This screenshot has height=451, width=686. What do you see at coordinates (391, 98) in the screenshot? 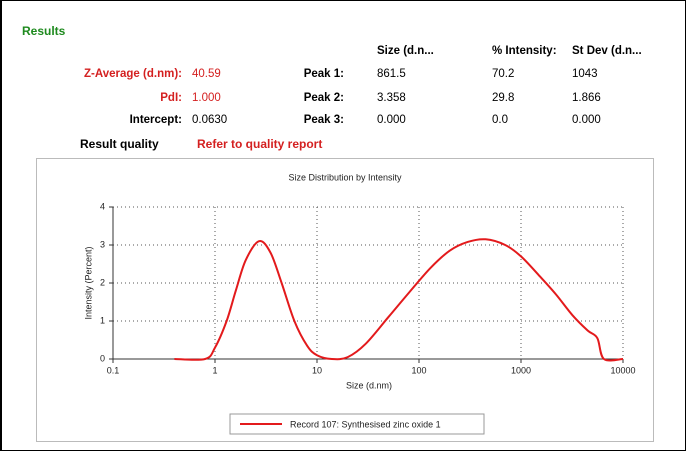
I see `peak-size: 3.358` at bounding box center [391, 98].